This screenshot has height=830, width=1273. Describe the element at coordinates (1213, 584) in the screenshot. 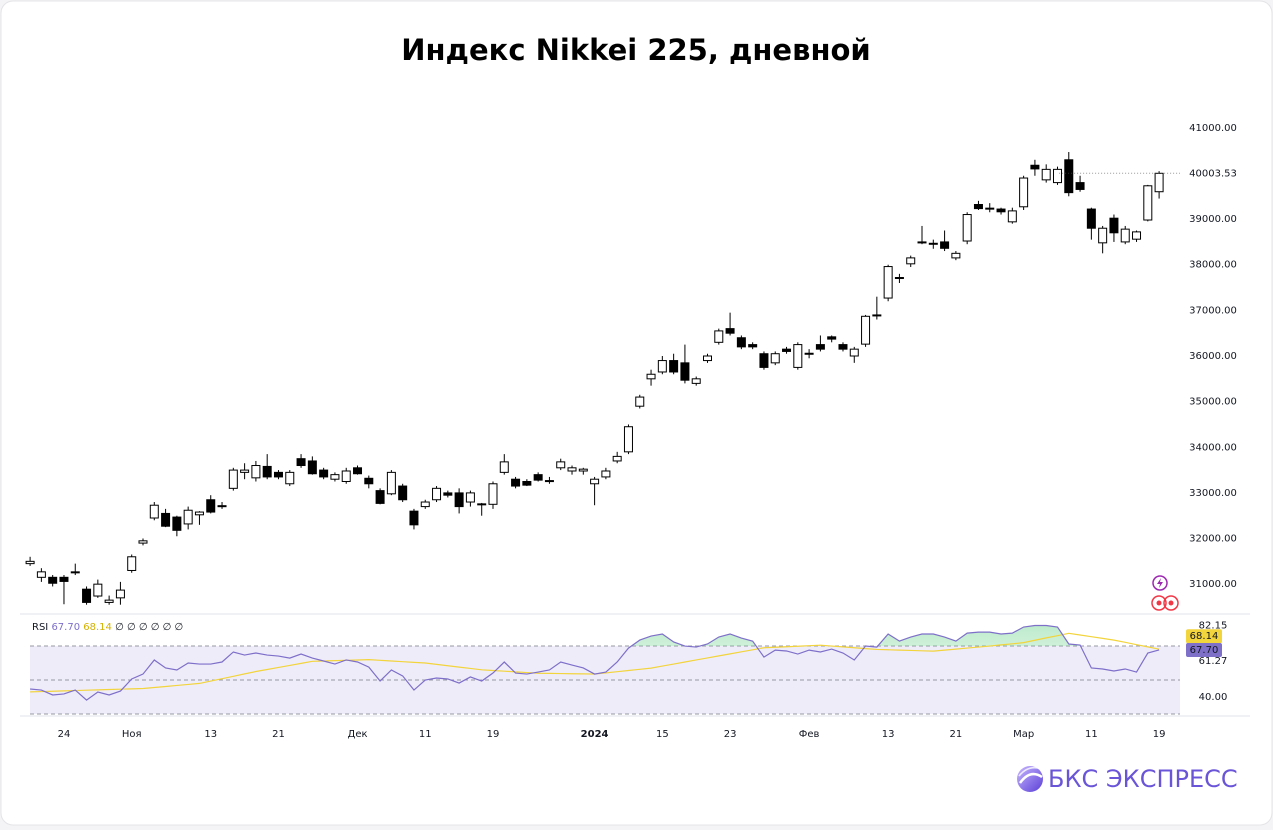

I see `y-tick-label: 31000.00` at that location.